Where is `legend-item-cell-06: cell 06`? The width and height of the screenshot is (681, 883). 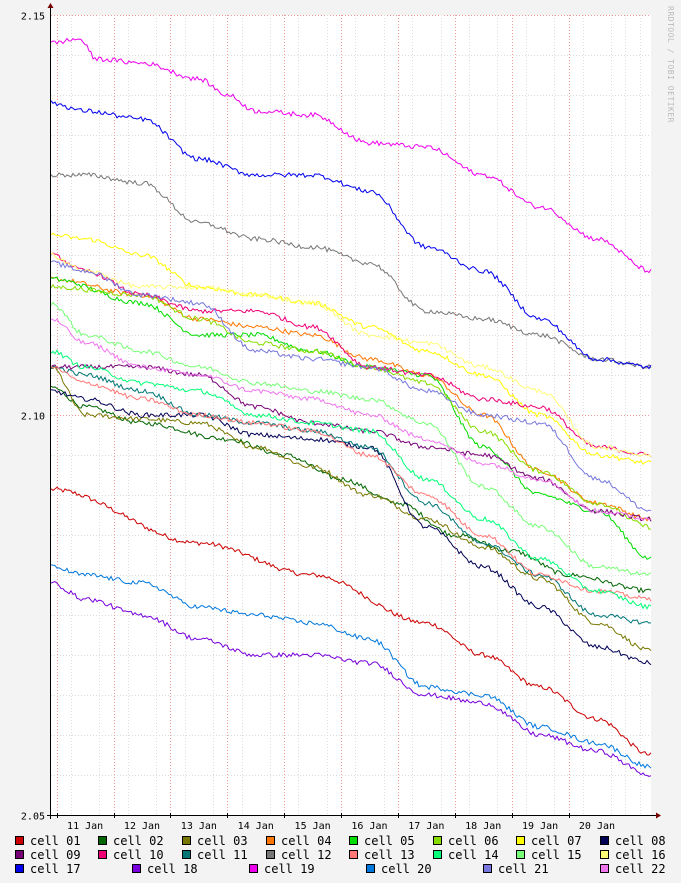
legend-item-cell-06: cell 06 is located at coordinates (466, 841).